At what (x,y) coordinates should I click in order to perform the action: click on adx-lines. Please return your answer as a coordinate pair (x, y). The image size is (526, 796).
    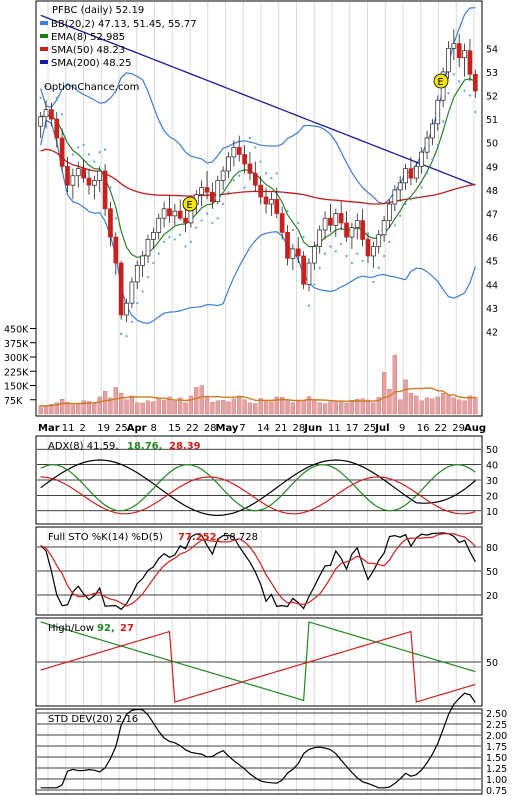
    Looking at the image, I should click on (258, 488).